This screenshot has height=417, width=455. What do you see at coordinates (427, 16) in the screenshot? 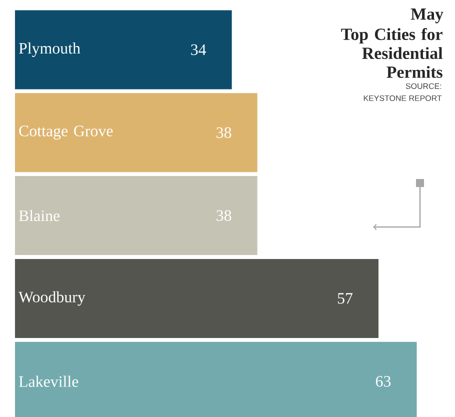
I see `chart-title: May` at bounding box center [427, 16].